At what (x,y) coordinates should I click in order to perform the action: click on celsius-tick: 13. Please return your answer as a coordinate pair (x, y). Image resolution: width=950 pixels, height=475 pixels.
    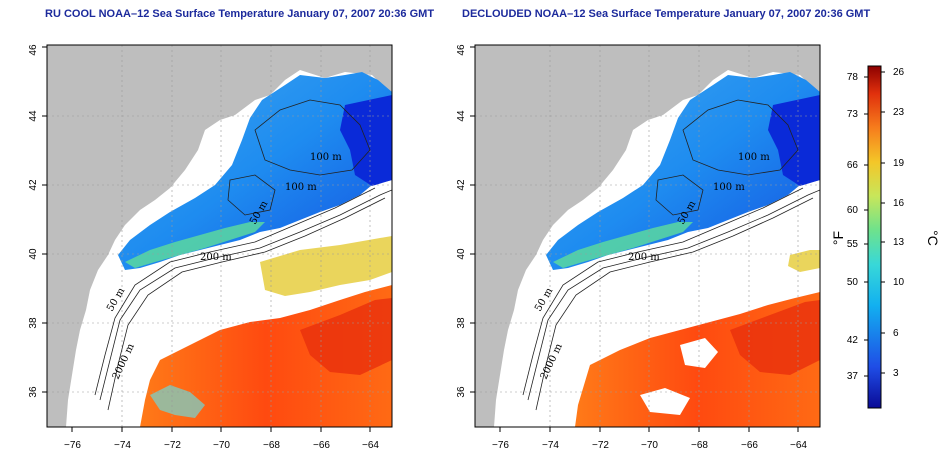
    Looking at the image, I should click on (899, 242).